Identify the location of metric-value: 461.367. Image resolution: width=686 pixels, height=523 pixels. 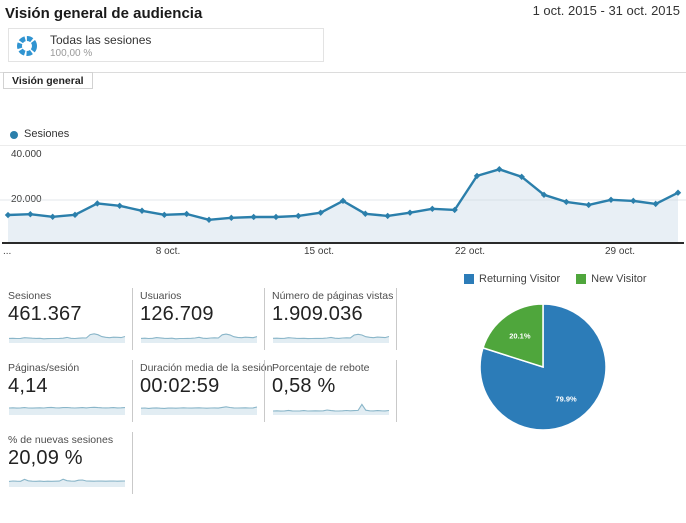
(45, 314).